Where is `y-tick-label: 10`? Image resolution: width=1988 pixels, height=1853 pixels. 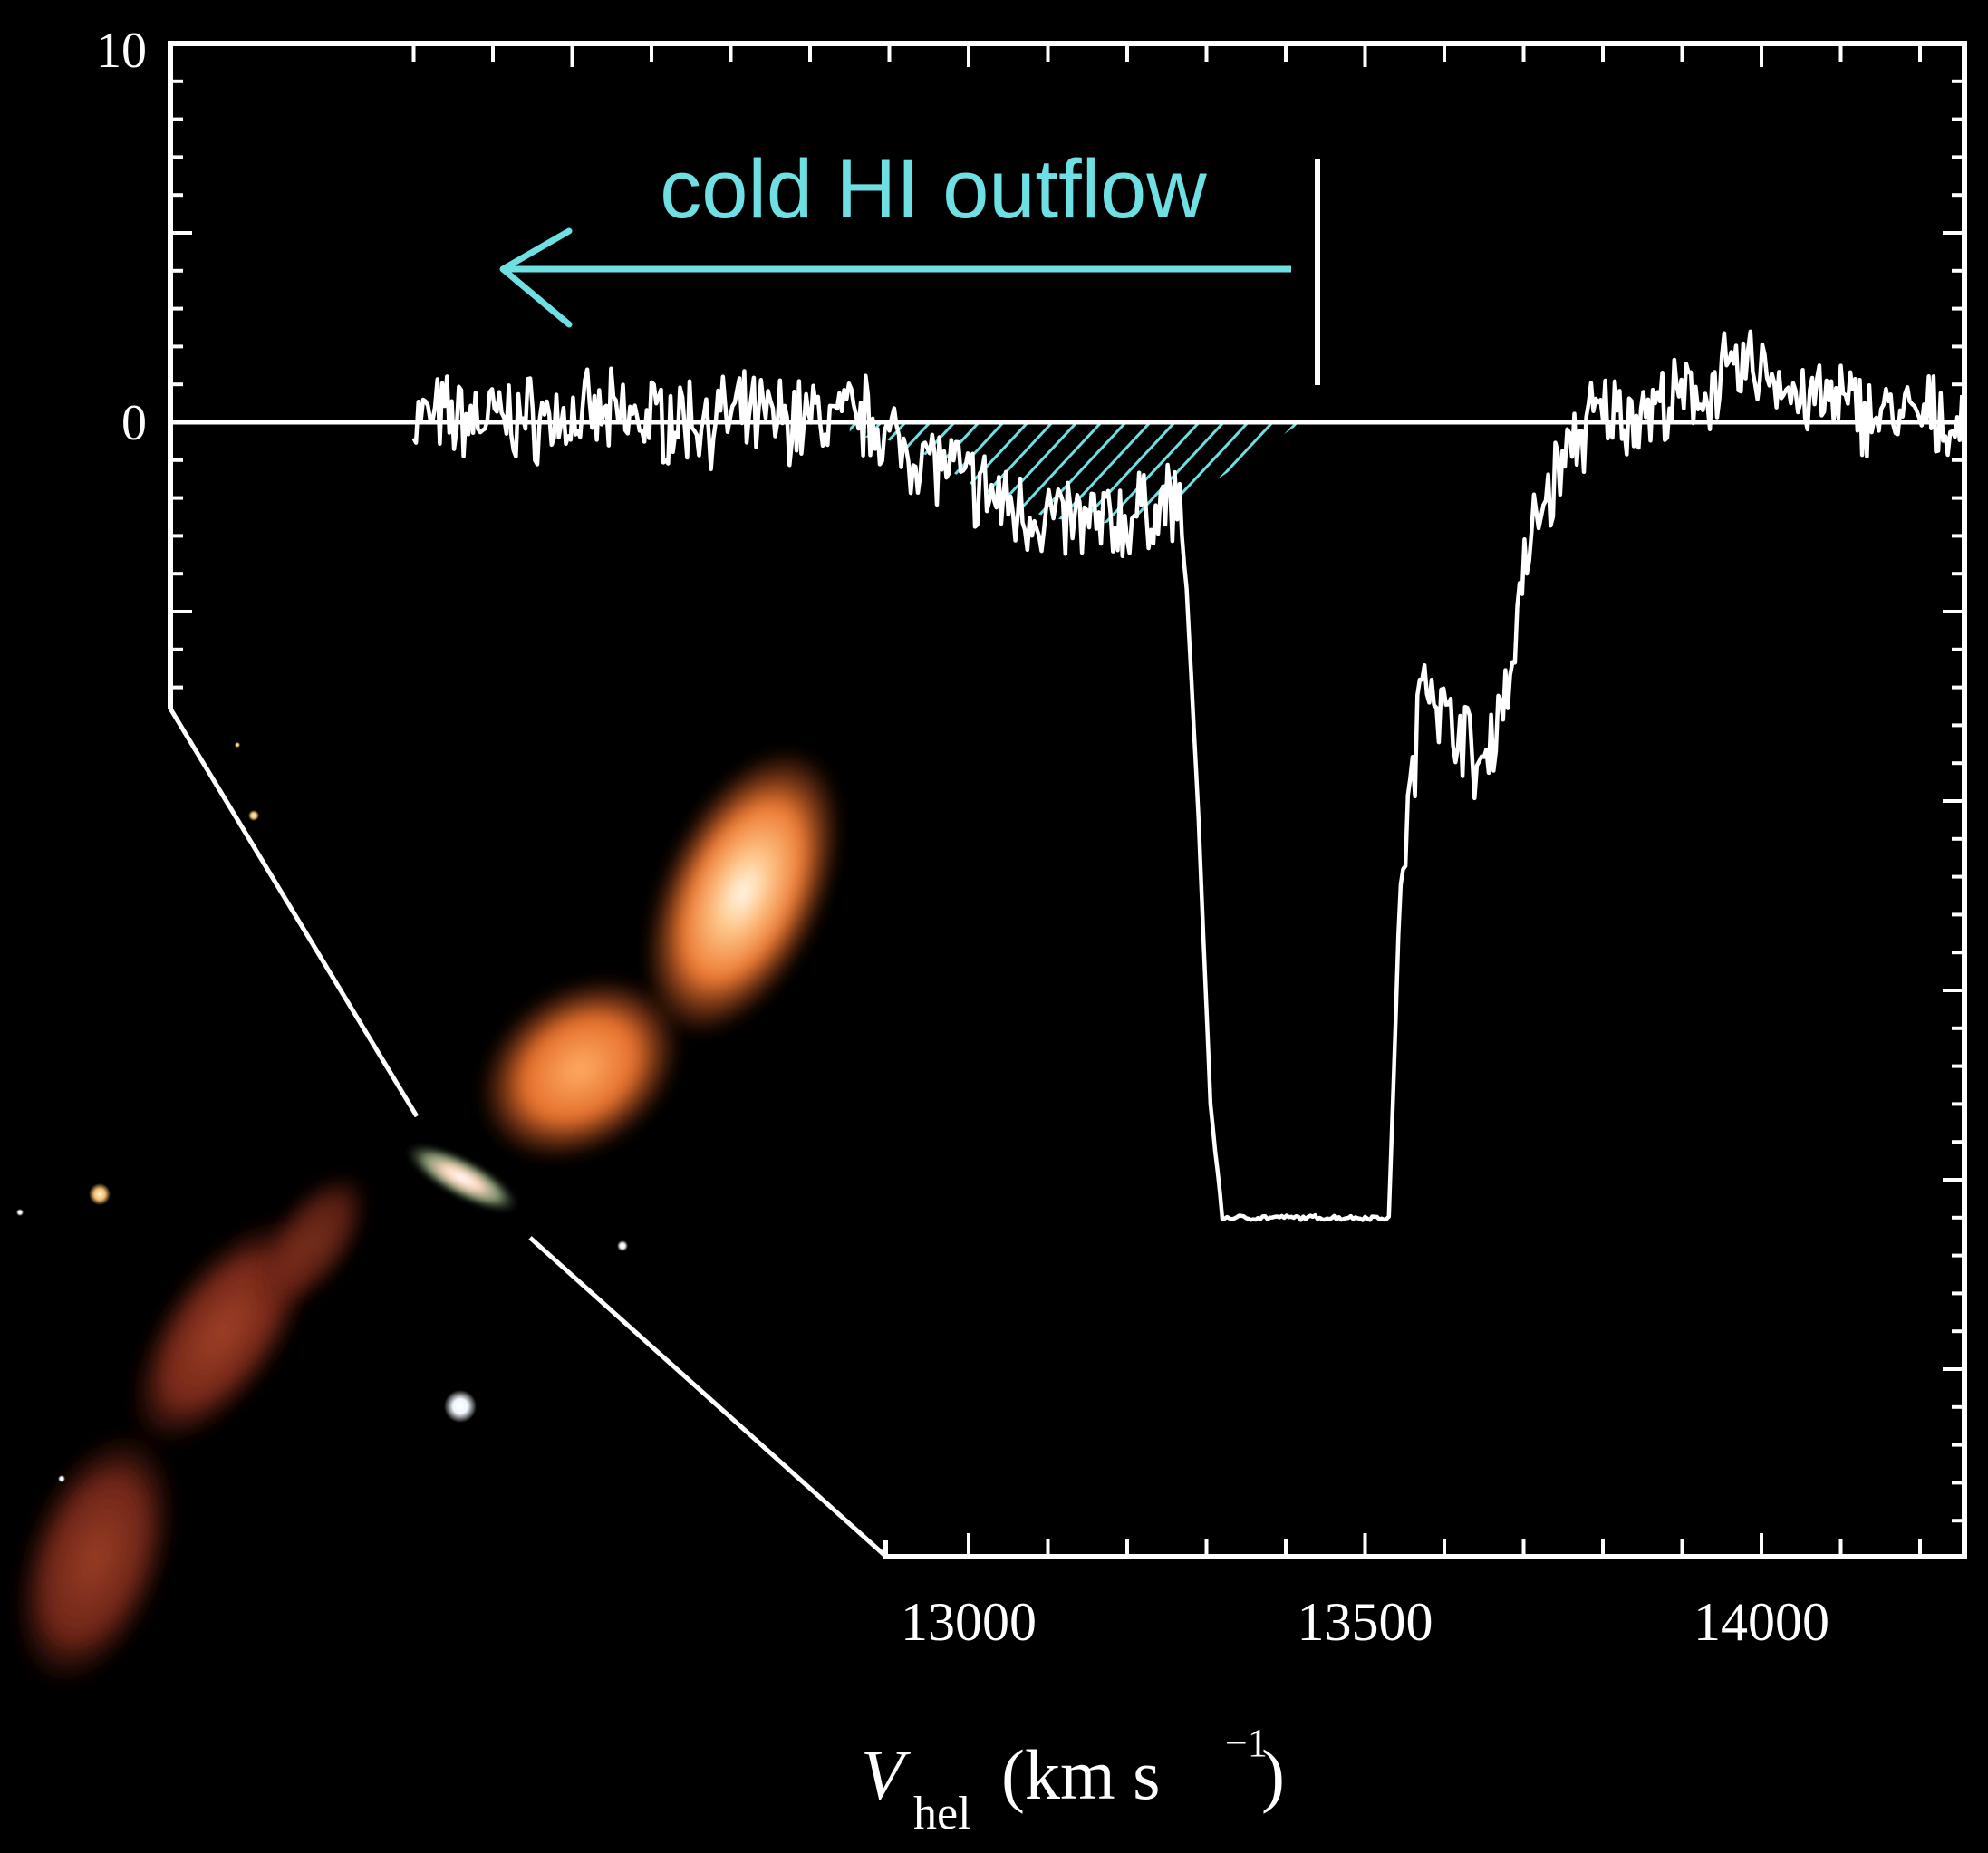 y-tick-label: 10 is located at coordinates (121, 51).